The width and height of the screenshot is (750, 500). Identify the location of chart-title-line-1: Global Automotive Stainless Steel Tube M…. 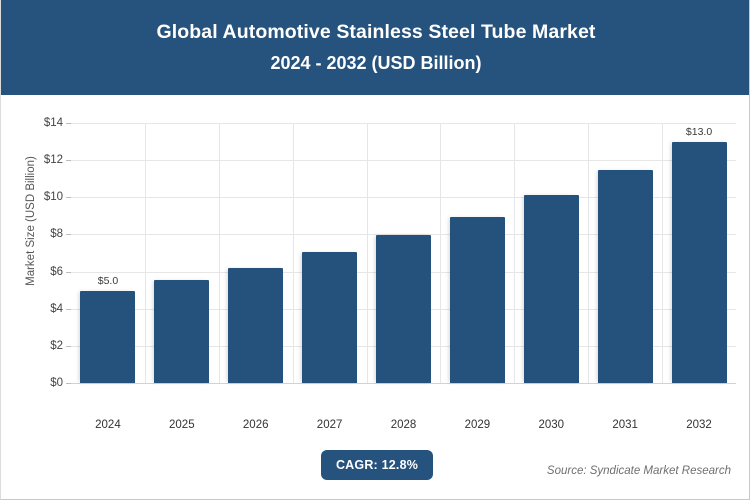
(376, 31).